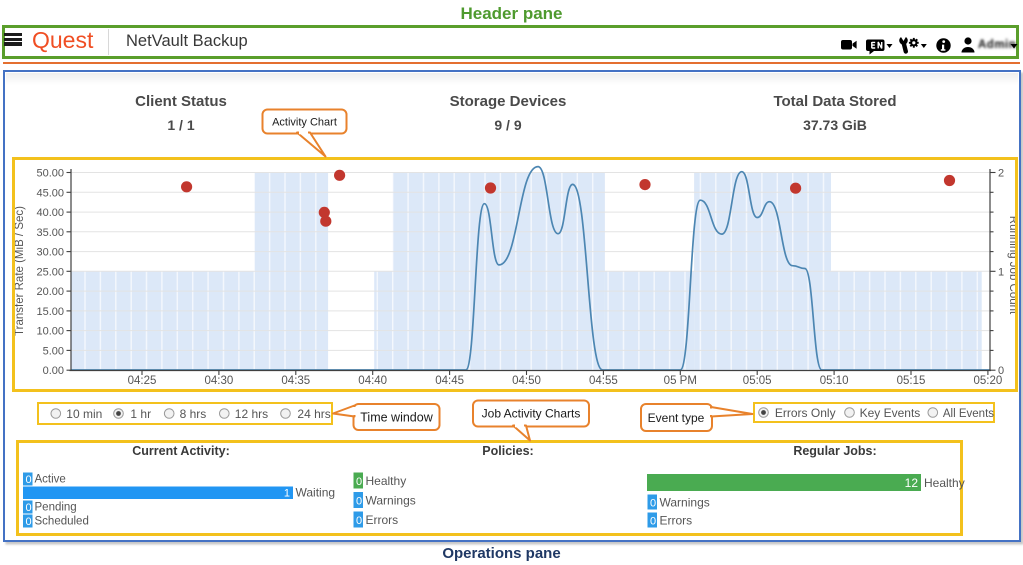  Describe the element at coordinates (50, 292) in the screenshot. I see `svg-text: 20.00` at that location.